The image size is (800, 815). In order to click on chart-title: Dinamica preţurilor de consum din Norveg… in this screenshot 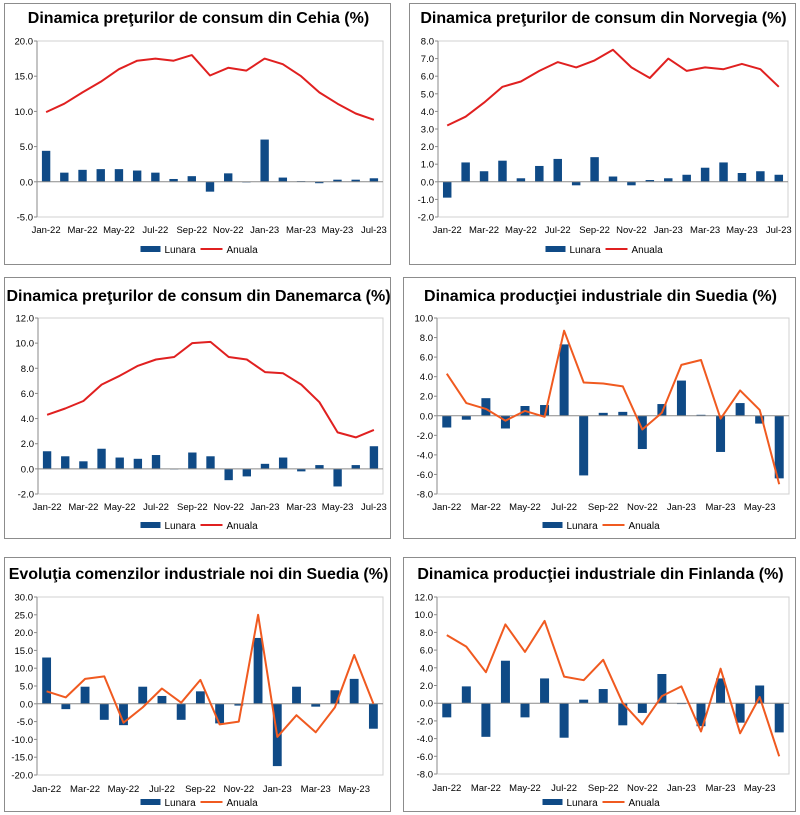, I will do `click(603, 18)`.